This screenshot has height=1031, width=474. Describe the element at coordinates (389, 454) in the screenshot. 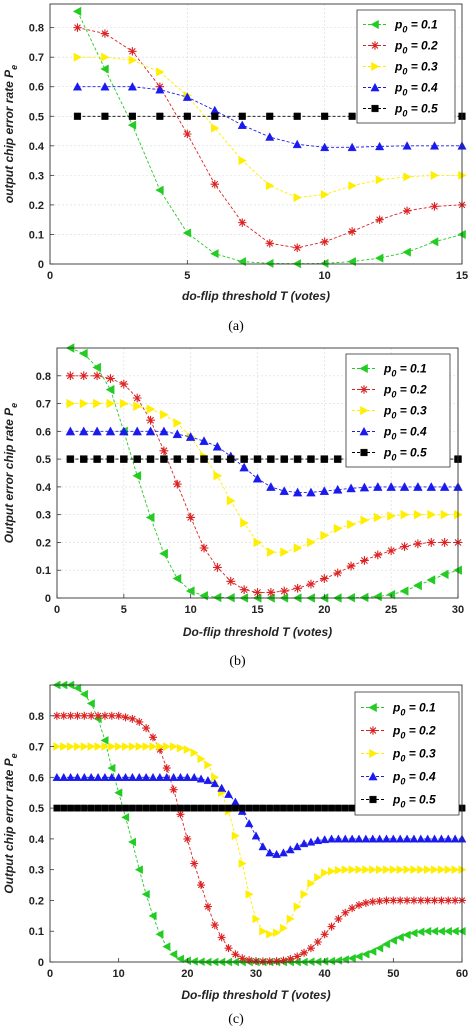

I see `legend-item: p0 = 0.5` at that location.